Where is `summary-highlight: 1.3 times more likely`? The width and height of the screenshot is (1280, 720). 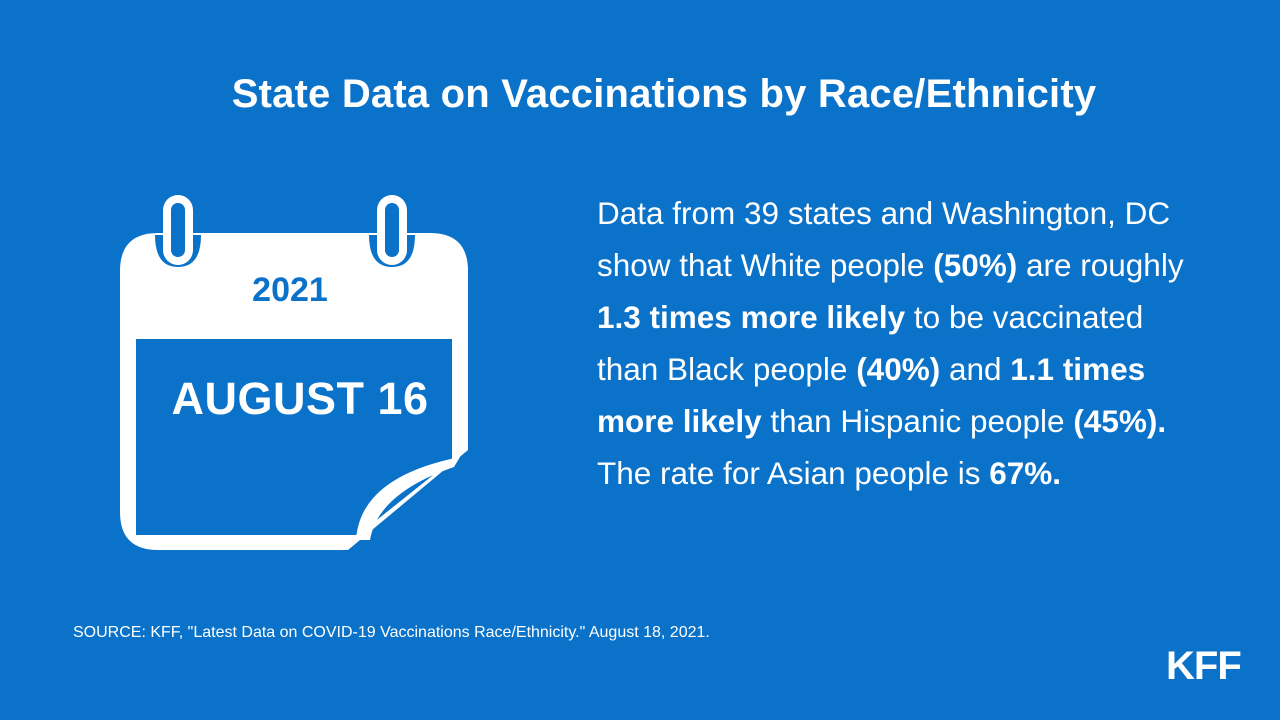
summary-highlight: 1.3 times more likely is located at coordinates (751, 317).